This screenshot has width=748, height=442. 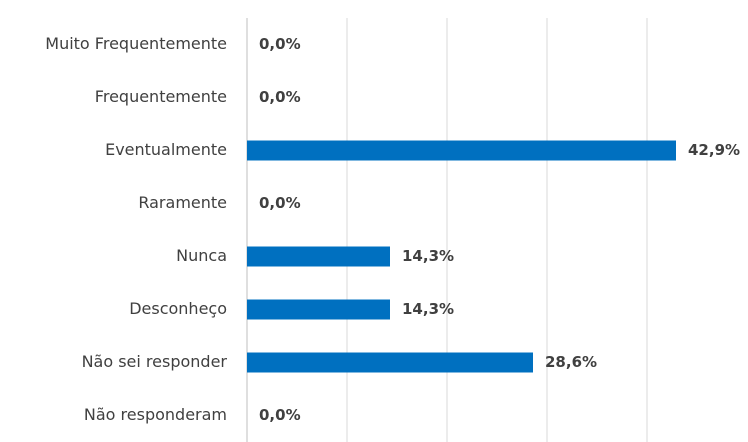 What do you see at coordinates (166, 149) in the screenshot?
I see `category-label: Eventualmente` at bounding box center [166, 149].